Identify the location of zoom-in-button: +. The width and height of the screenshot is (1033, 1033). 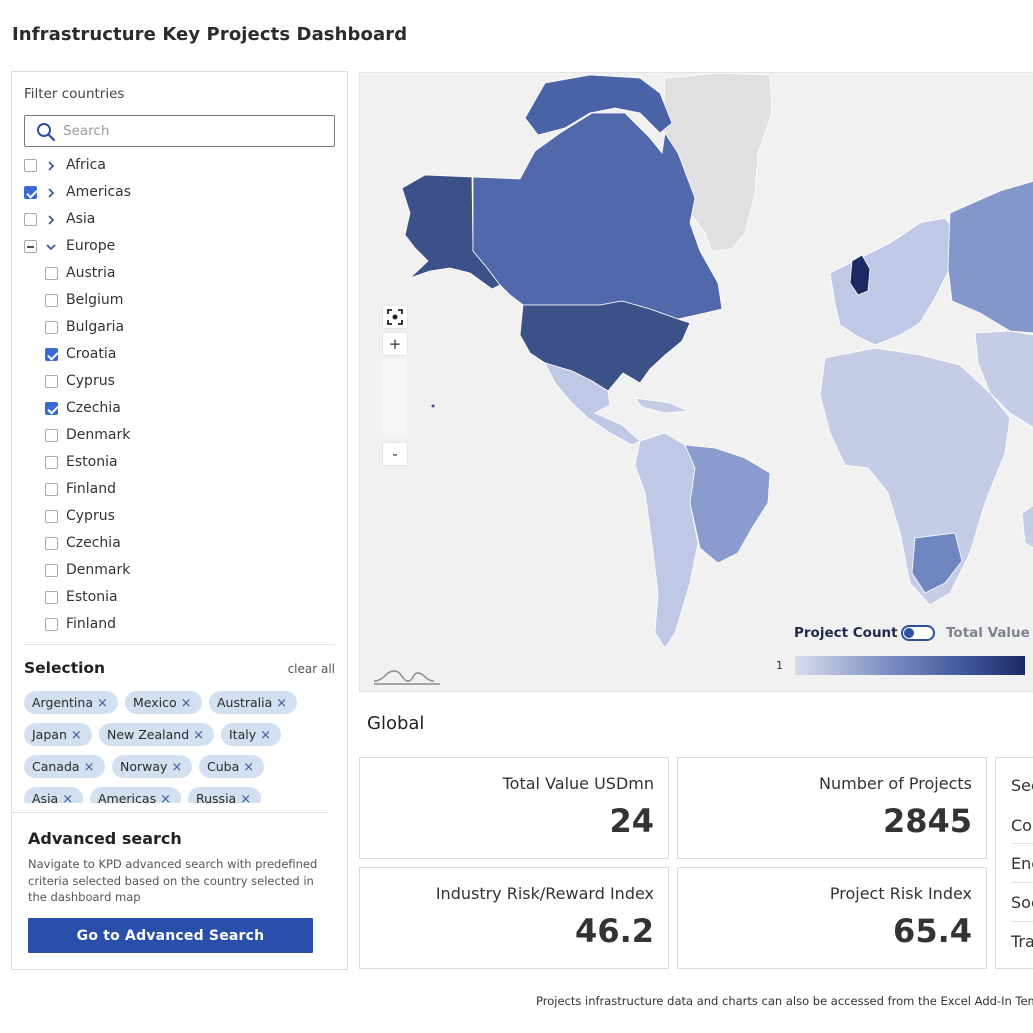
(395, 344).